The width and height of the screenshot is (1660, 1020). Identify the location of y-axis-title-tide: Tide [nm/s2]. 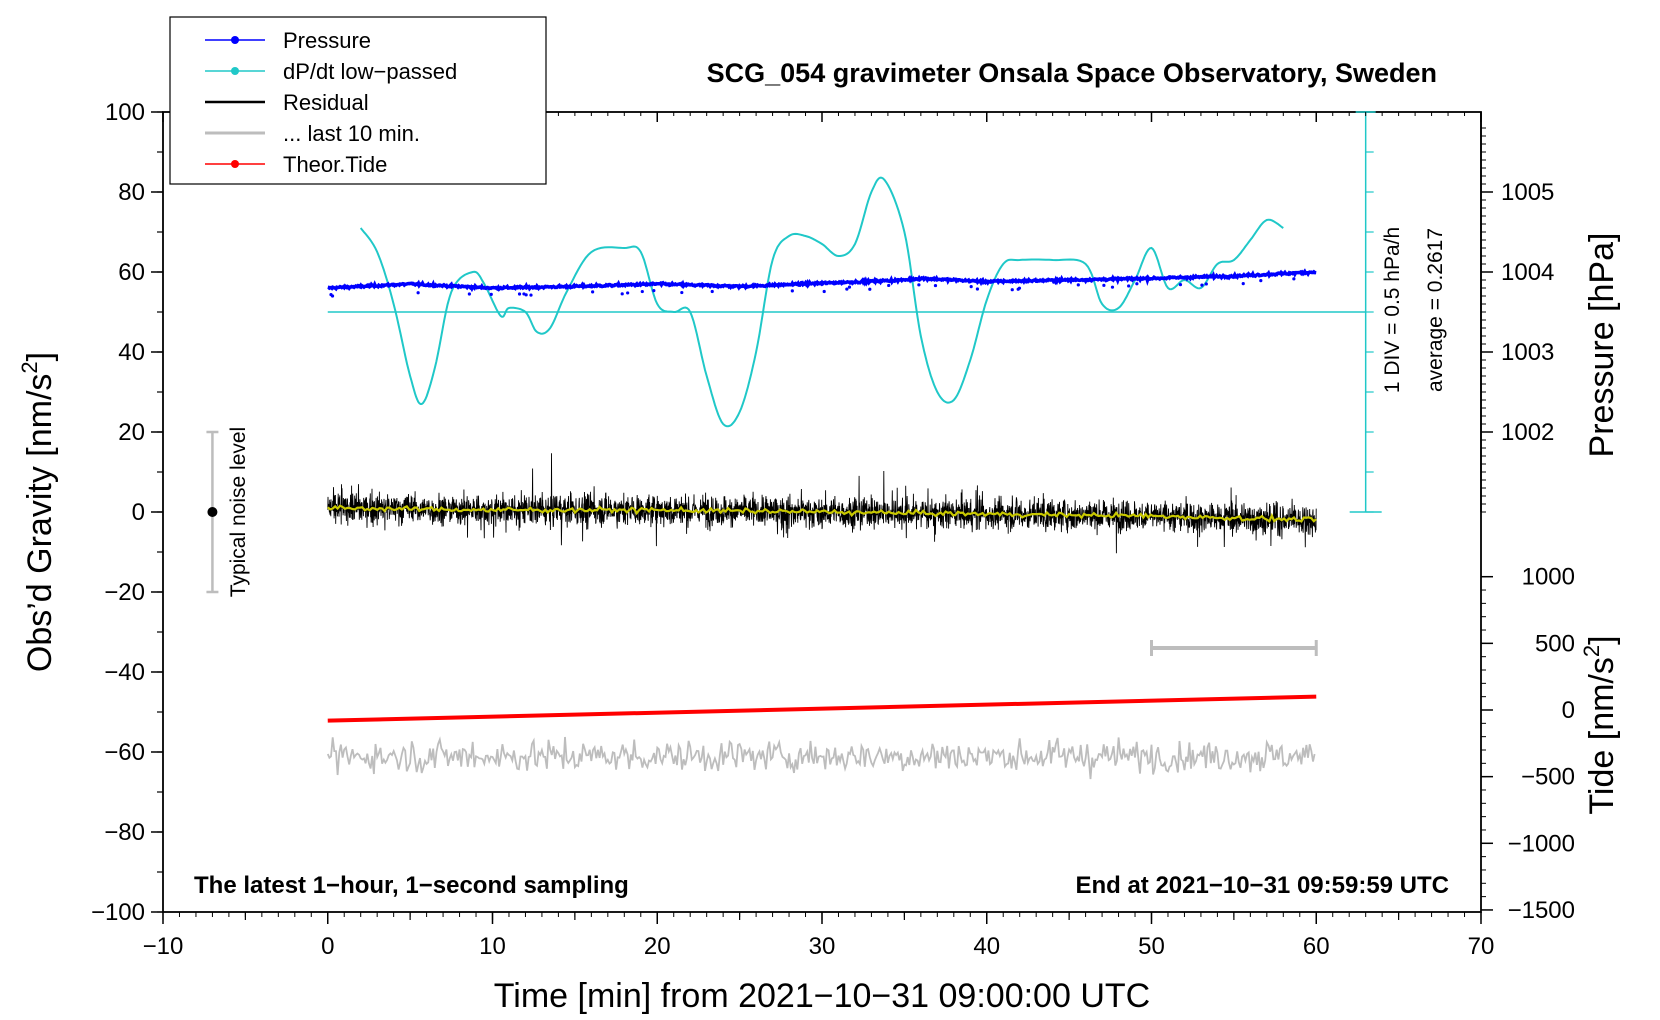
(1600, 724).